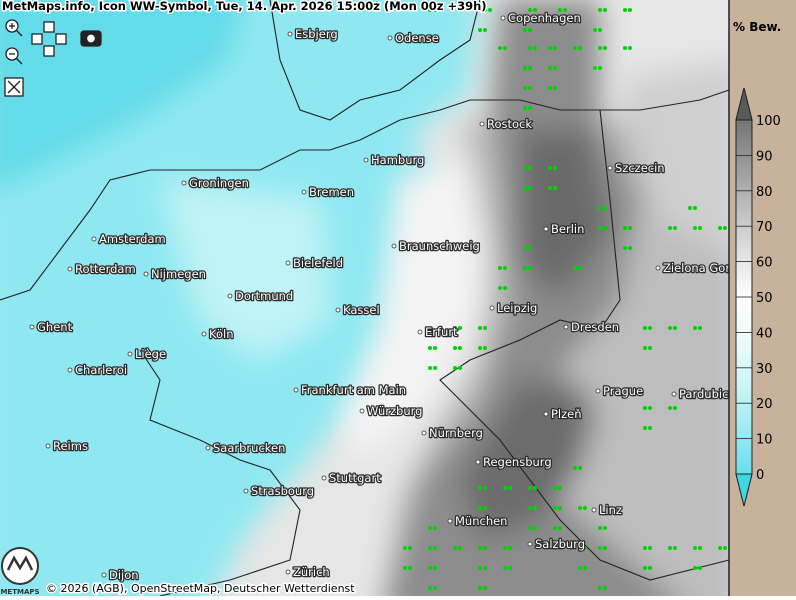 This screenshot has width=796, height=600. Describe the element at coordinates (623, 391) in the screenshot. I see `city-label: Prague` at that location.